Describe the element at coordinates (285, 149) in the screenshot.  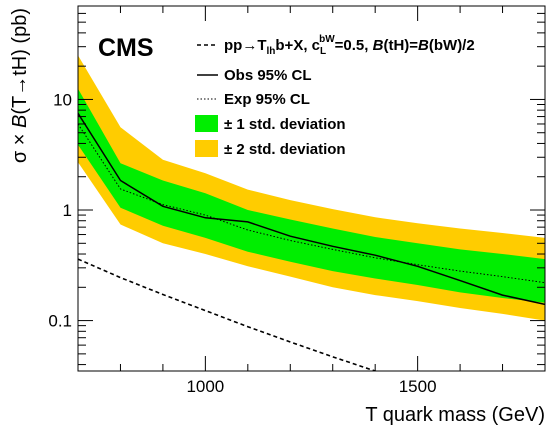
I see `legend-two-sigma-label: ± 2 std. deviation` at that location.